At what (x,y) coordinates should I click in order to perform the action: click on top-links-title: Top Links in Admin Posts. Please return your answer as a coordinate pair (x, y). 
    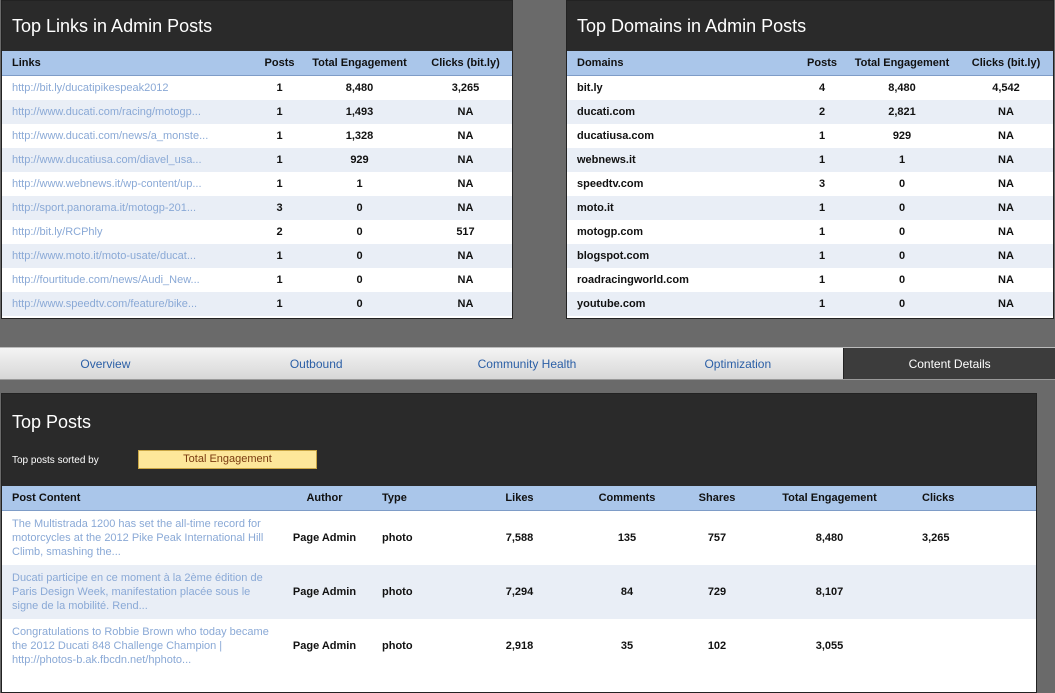
    Looking at the image, I should click on (112, 26).